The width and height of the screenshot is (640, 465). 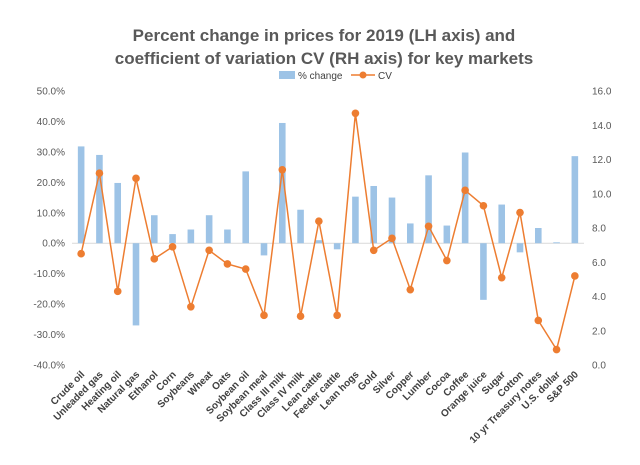 I want to click on bar-wheat, so click(x=209, y=229).